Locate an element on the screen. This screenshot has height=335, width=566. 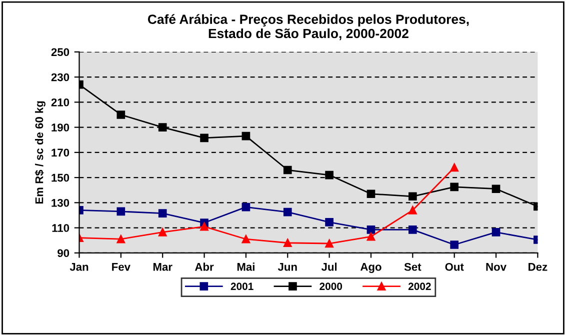
y-tick-label: 210 is located at coordinates (60, 102).